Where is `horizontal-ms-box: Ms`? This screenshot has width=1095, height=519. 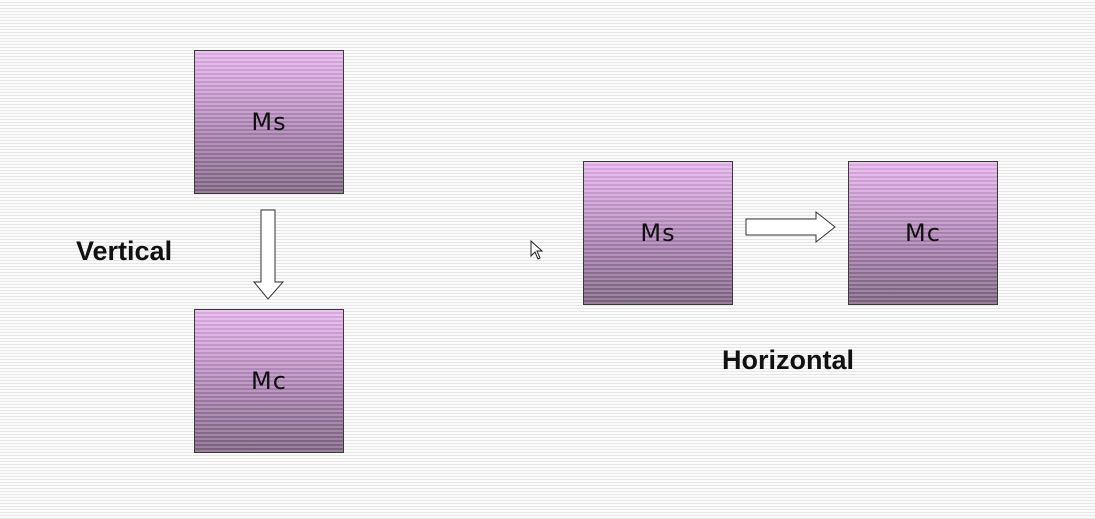
horizontal-ms-box: Ms is located at coordinates (658, 233).